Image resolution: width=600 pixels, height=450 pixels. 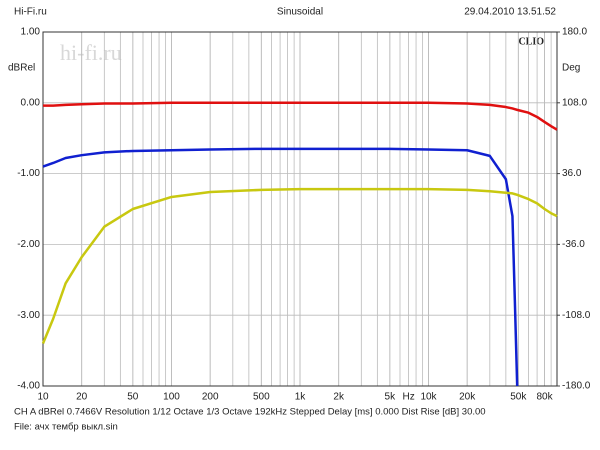 What do you see at coordinates (66, 427) in the screenshot?
I see `footer-file: File: ачх тембр выкл.sin` at bounding box center [66, 427].